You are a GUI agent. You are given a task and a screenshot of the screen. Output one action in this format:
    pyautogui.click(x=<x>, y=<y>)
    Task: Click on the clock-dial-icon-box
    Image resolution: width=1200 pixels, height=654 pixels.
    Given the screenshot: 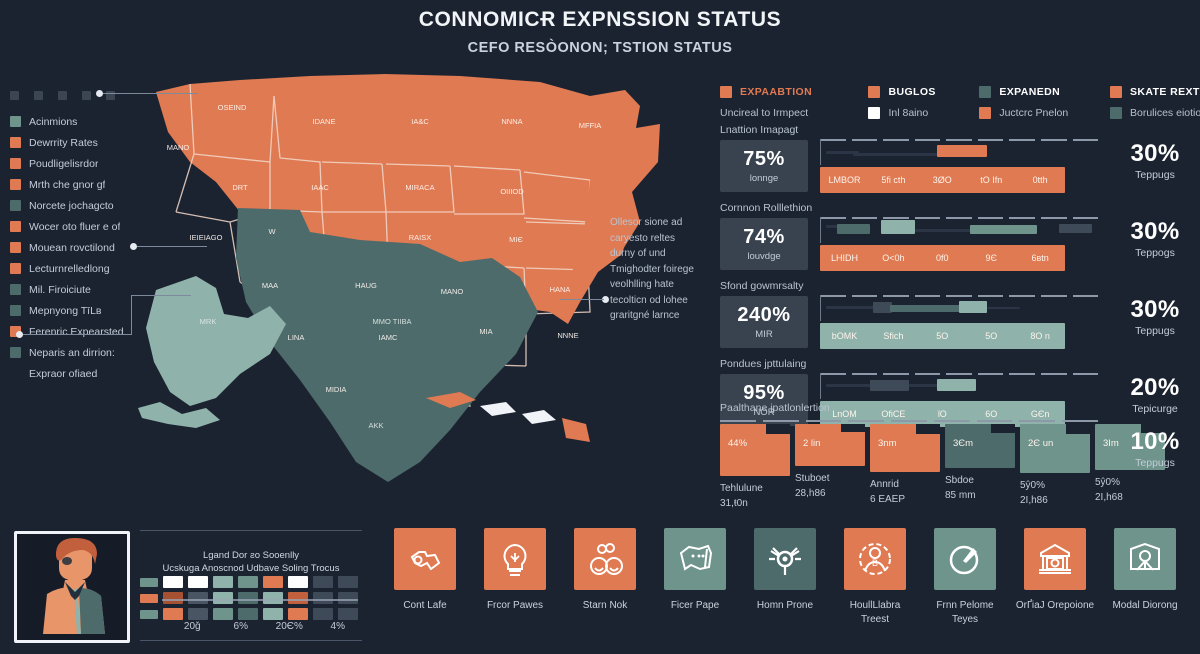 What is the action you would take?
    pyautogui.click(x=965, y=559)
    